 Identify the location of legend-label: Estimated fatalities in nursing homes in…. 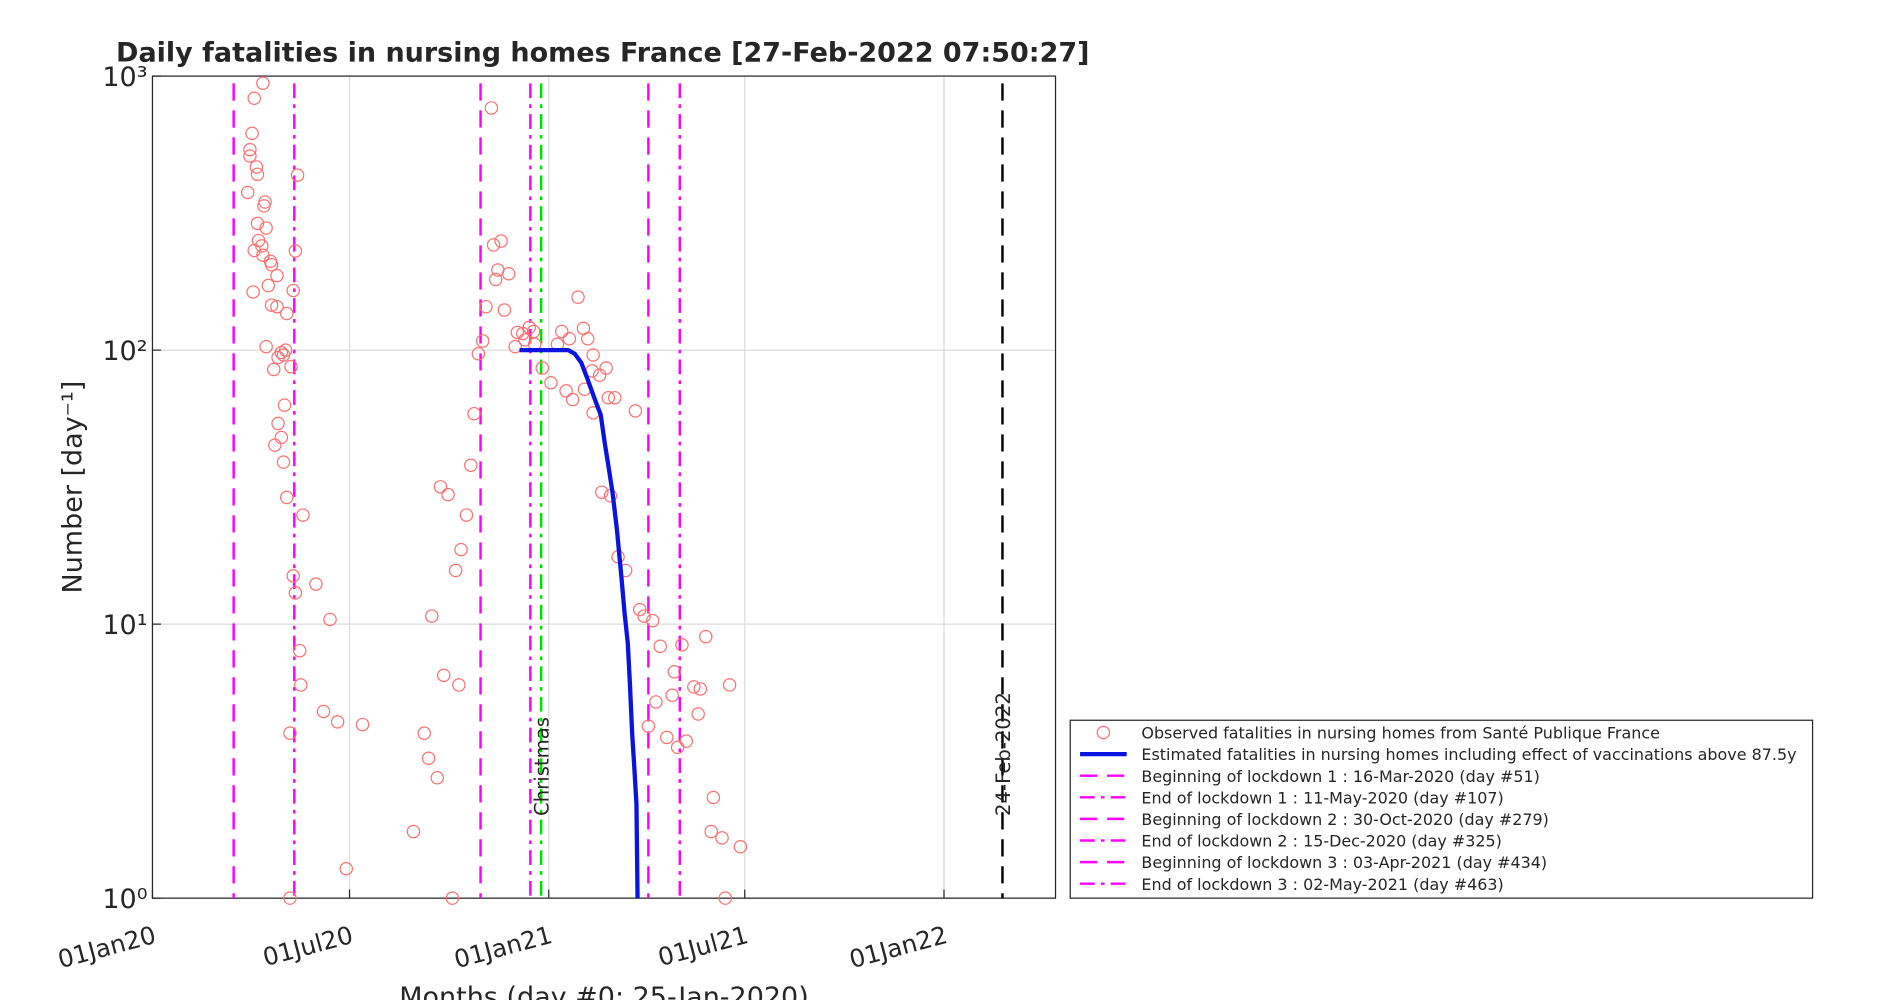
(1468, 754).